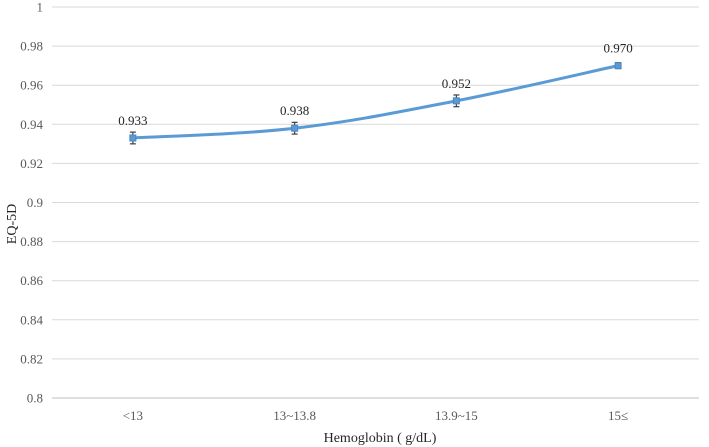 This screenshot has height=447, width=709. Describe the element at coordinates (31, 124) in the screenshot. I see `y-tick-label: 0.94` at that location.